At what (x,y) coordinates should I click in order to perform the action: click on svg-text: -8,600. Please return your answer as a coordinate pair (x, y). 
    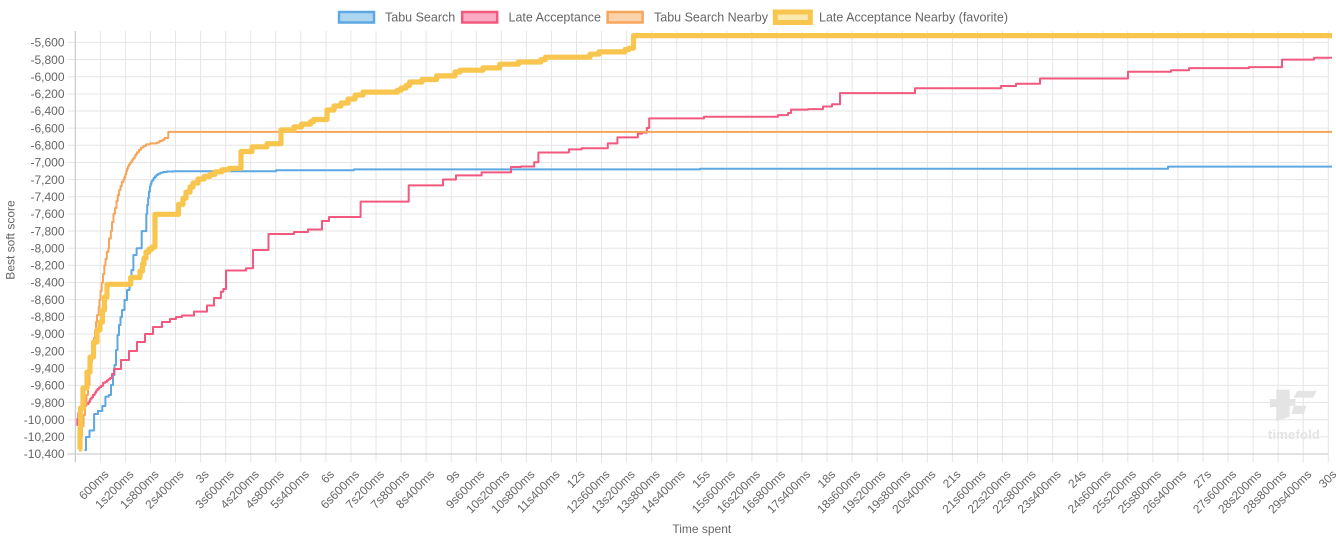
    Looking at the image, I should click on (47, 300).